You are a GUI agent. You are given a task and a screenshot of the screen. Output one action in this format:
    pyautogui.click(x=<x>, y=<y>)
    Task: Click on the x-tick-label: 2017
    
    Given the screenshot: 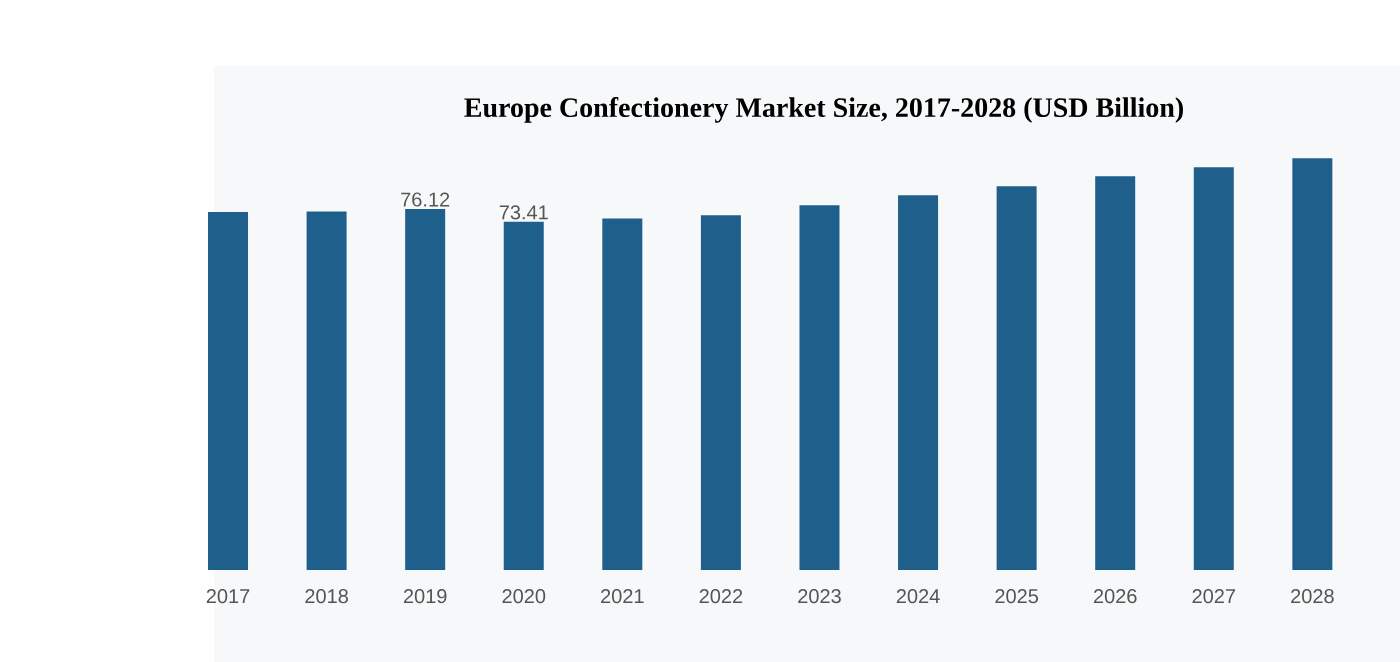 What is the action you would take?
    pyautogui.click(x=228, y=596)
    